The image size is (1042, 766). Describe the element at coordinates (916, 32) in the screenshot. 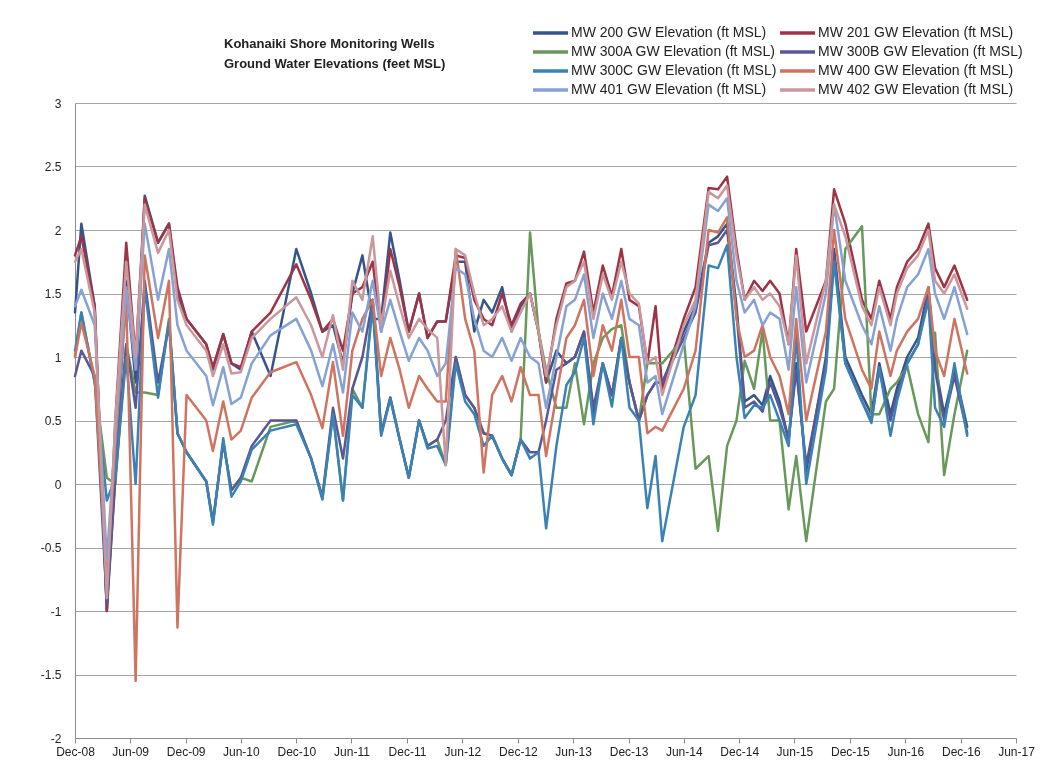

I see `legend-label: MW 201 GW Elevation (ft MSL)` at that location.